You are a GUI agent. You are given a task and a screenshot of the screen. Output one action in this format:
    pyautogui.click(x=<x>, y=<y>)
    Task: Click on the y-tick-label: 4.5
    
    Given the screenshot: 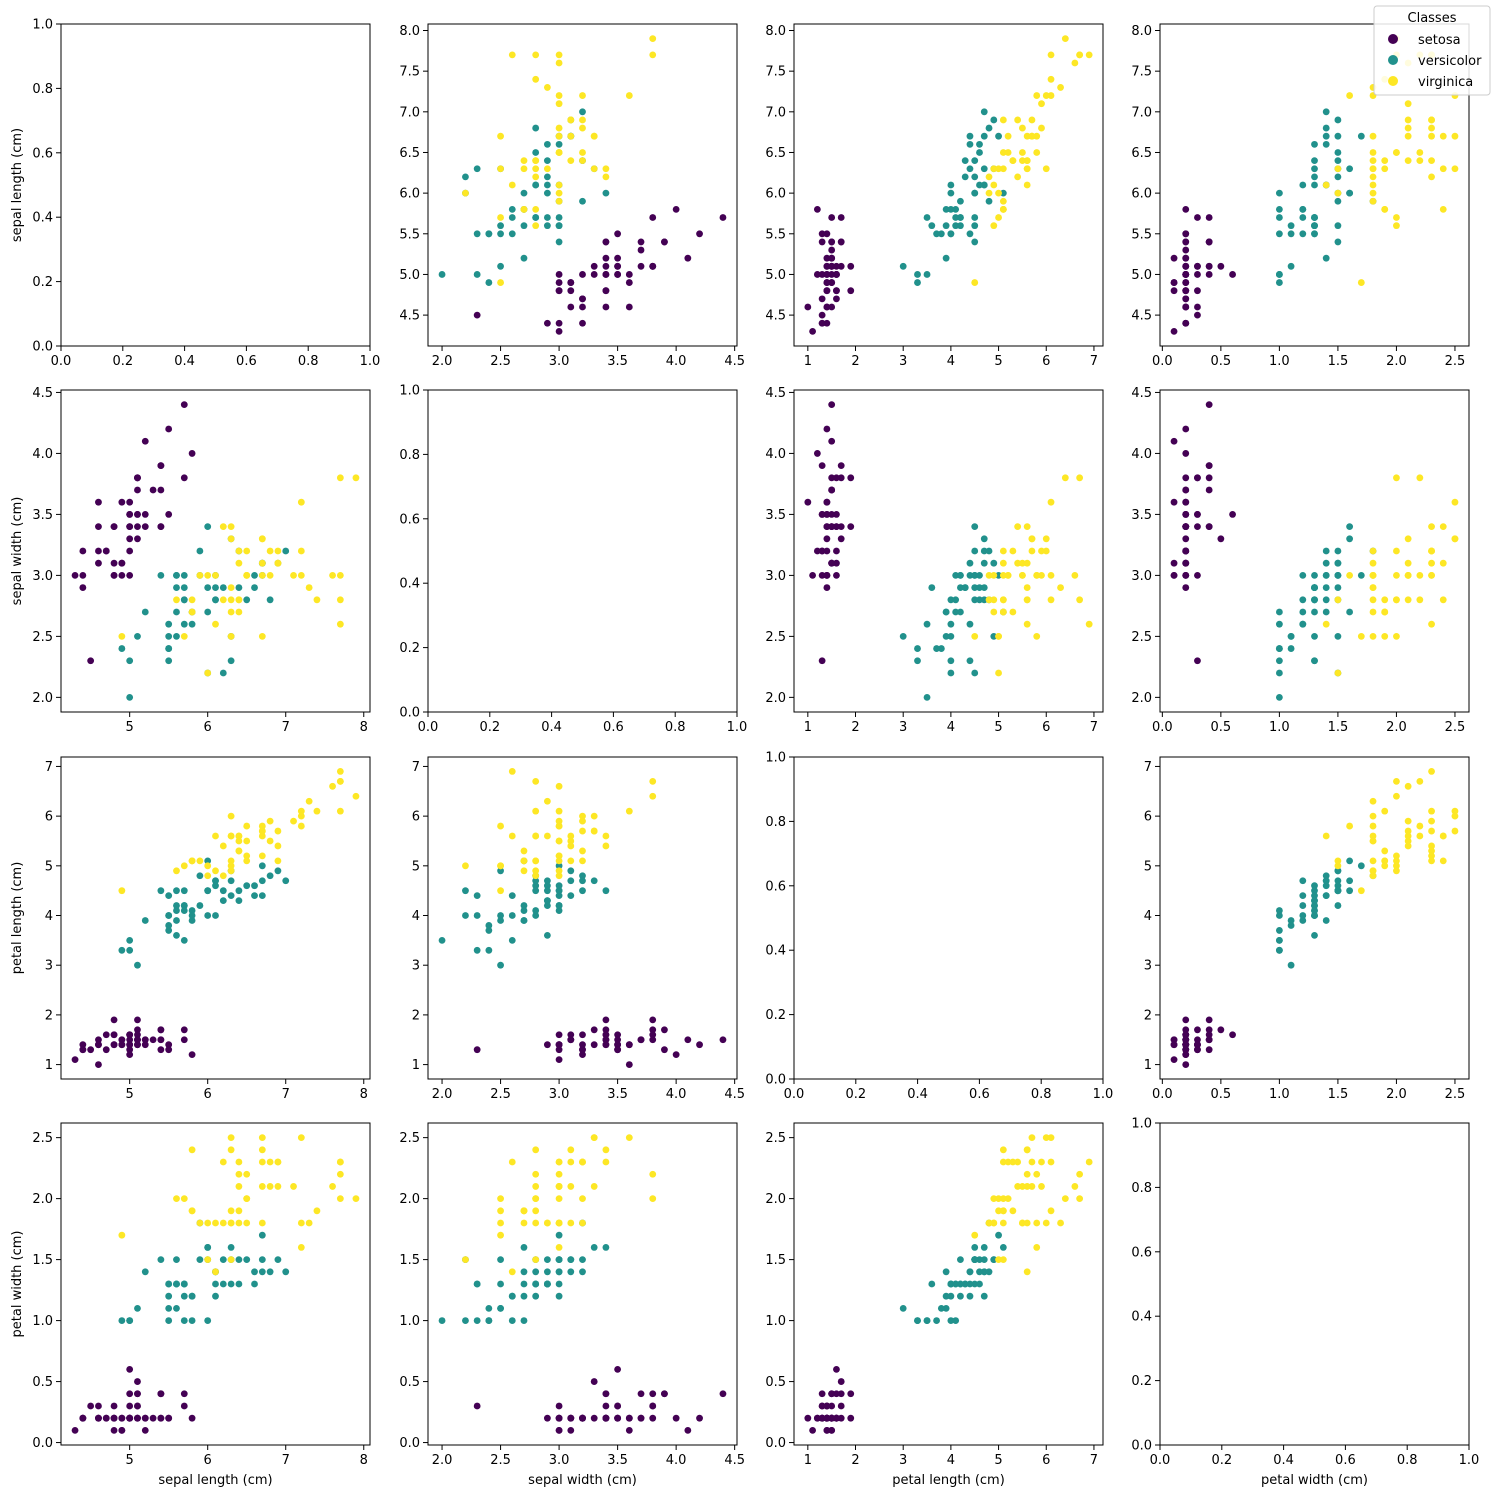 What is the action you would take?
    pyautogui.click(x=775, y=393)
    